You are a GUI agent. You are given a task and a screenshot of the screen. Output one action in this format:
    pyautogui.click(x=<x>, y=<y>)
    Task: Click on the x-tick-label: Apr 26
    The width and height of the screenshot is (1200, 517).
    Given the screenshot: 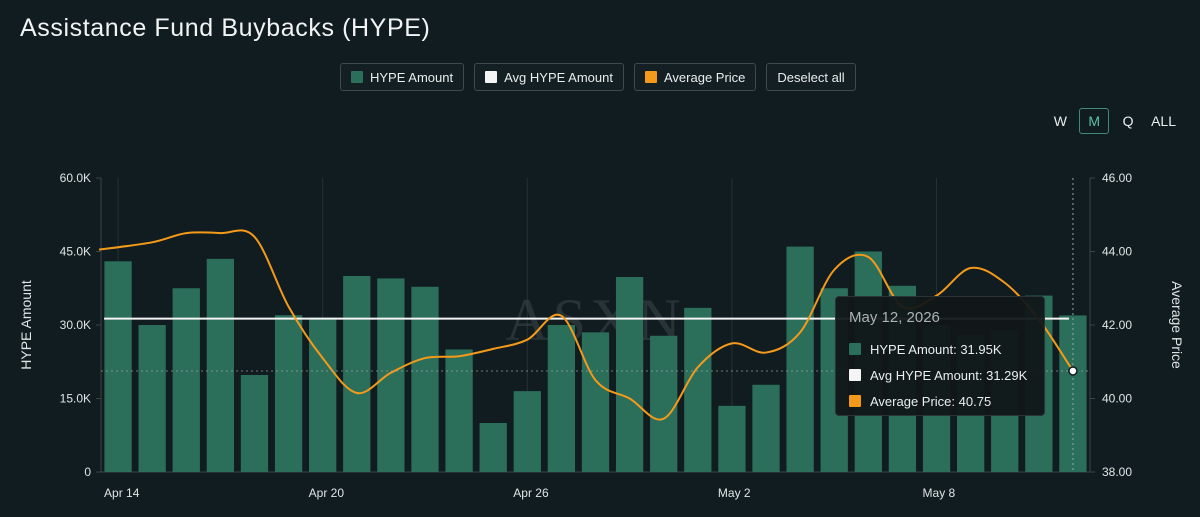 What is the action you would take?
    pyautogui.click(x=531, y=493)
    